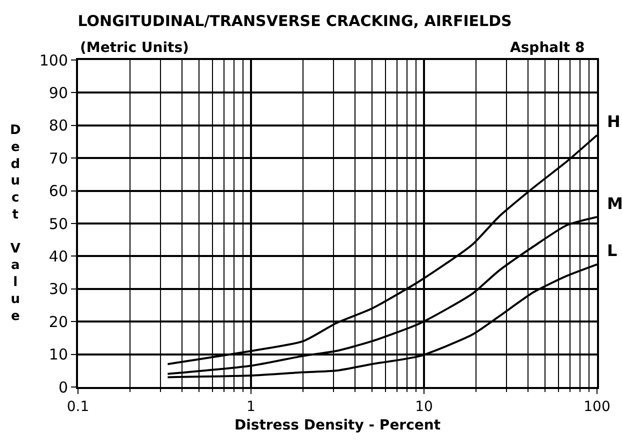 Image resolution: width=622 pixels, height=445 pixels. Describe the element at coordinates (58, 158) in the screenshot. I see `y-tick-label: 70` at that location.